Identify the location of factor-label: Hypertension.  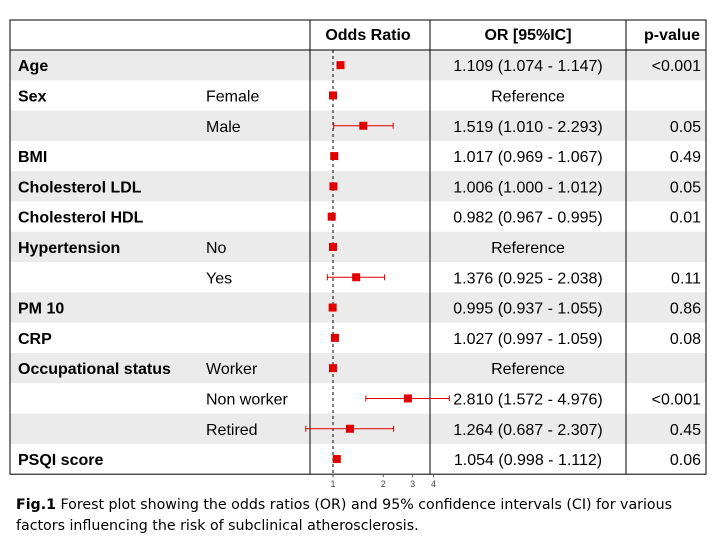
(69, 248).